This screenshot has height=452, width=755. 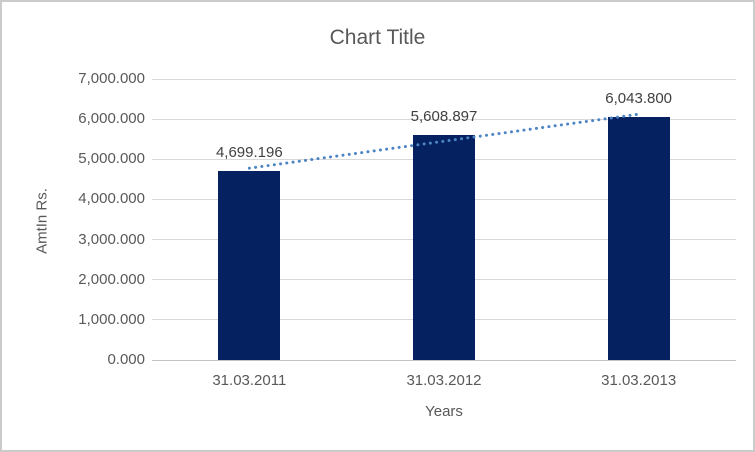 I want to click on bar-31.03.2012, so click(x=444, y=247).